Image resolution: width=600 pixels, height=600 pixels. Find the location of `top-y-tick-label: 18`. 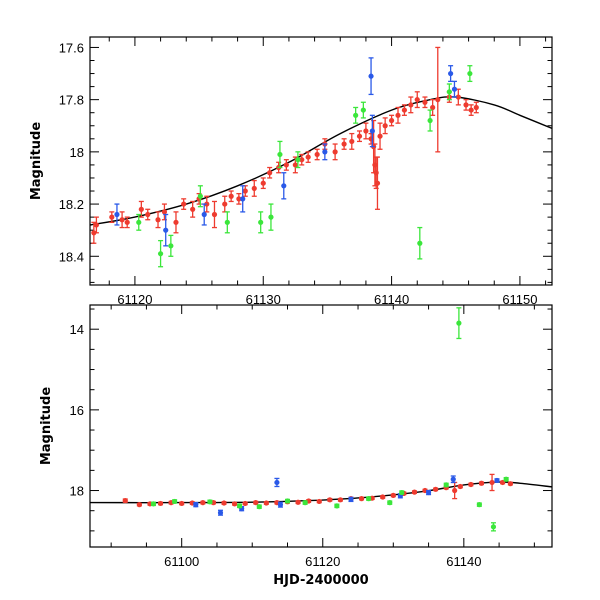

top-y-tick-label: 18 is located at coordinates (77, 152).